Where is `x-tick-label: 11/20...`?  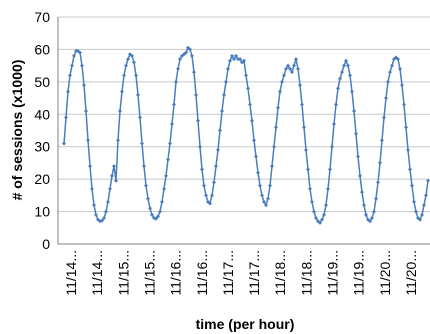 x-tick-label: 11/20... is located at coordinates (385, 273).